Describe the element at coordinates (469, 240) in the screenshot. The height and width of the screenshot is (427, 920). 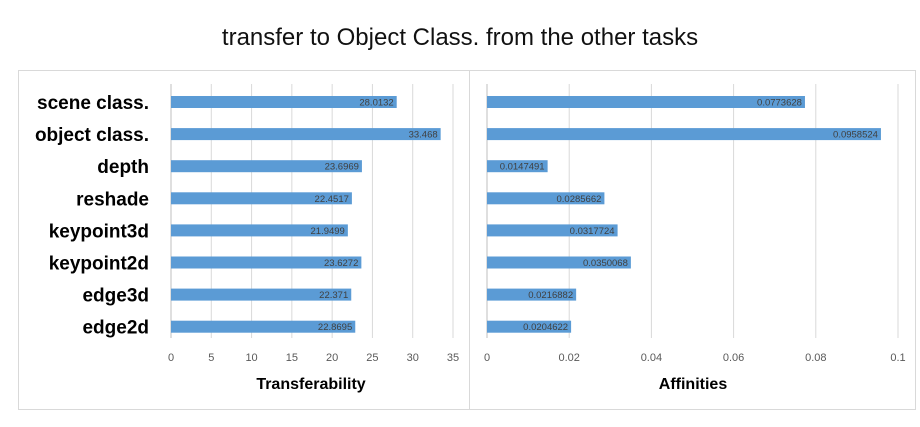
I see `chart-divider` at that location.